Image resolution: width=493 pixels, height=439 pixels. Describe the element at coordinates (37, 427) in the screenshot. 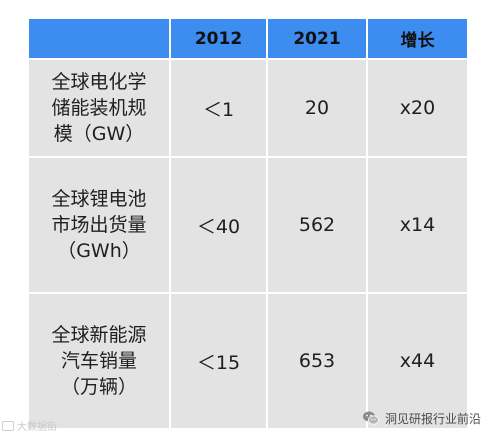

I see `watermark-left-text: 大数据街` at that location.